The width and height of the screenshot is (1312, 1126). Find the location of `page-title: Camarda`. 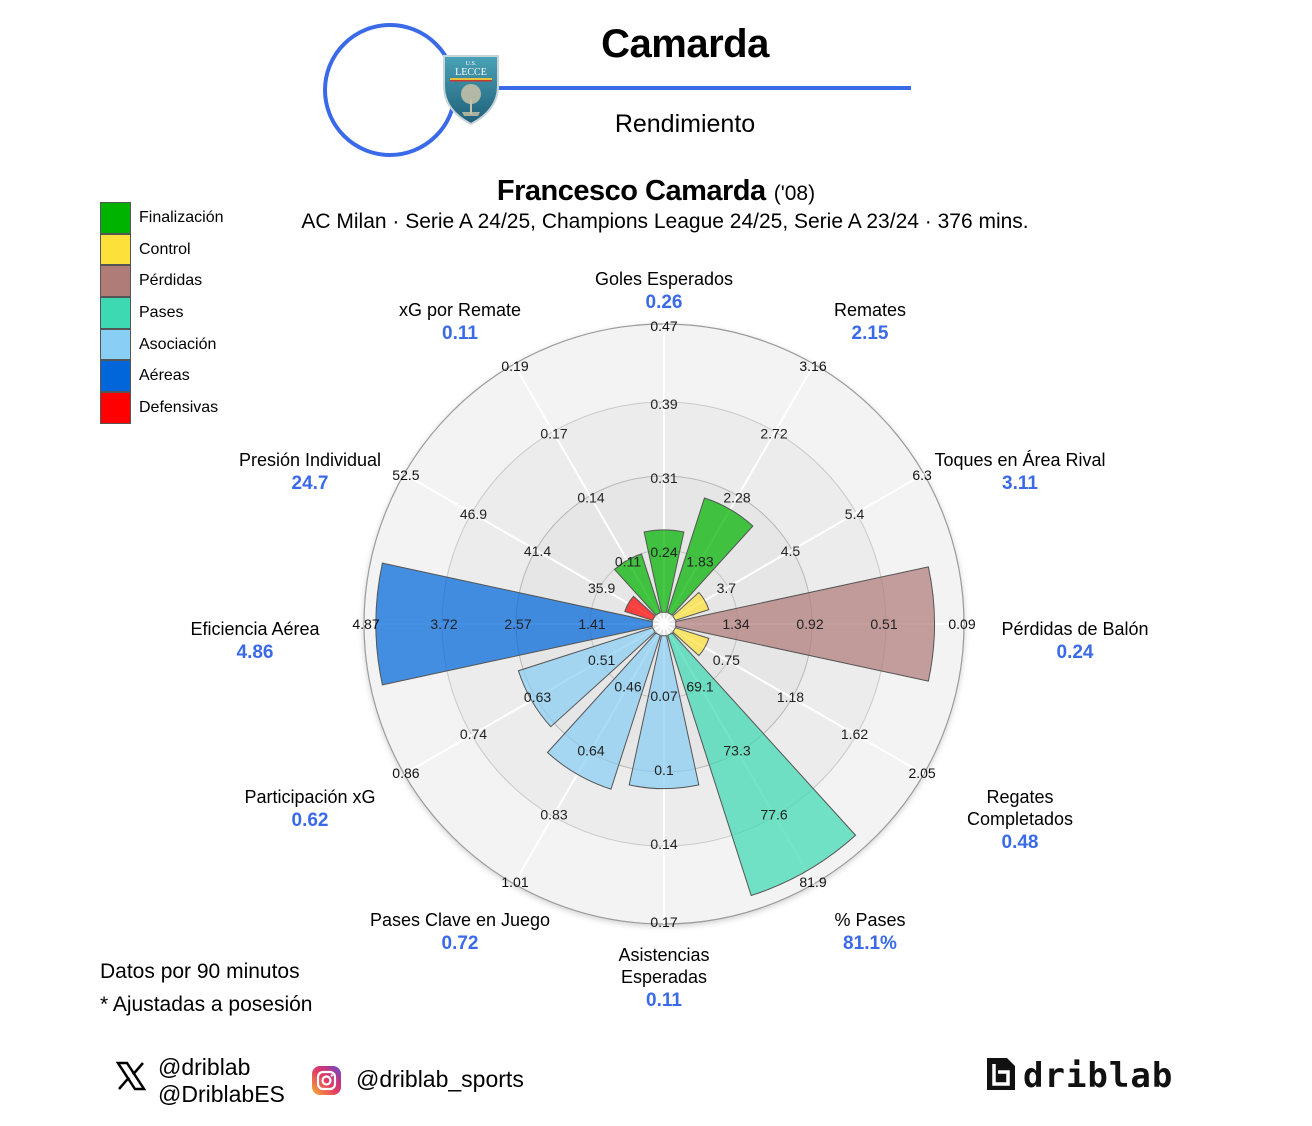

page-title: Camarda is located at coordinates (685, 44).